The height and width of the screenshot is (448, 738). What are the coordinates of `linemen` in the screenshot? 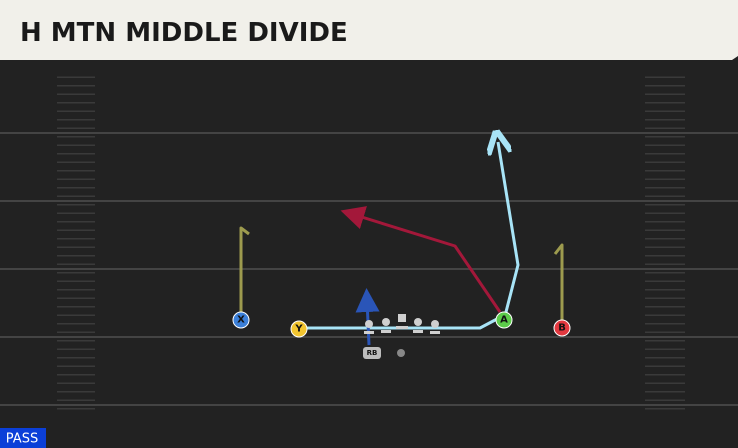 It's located at (402, 335).